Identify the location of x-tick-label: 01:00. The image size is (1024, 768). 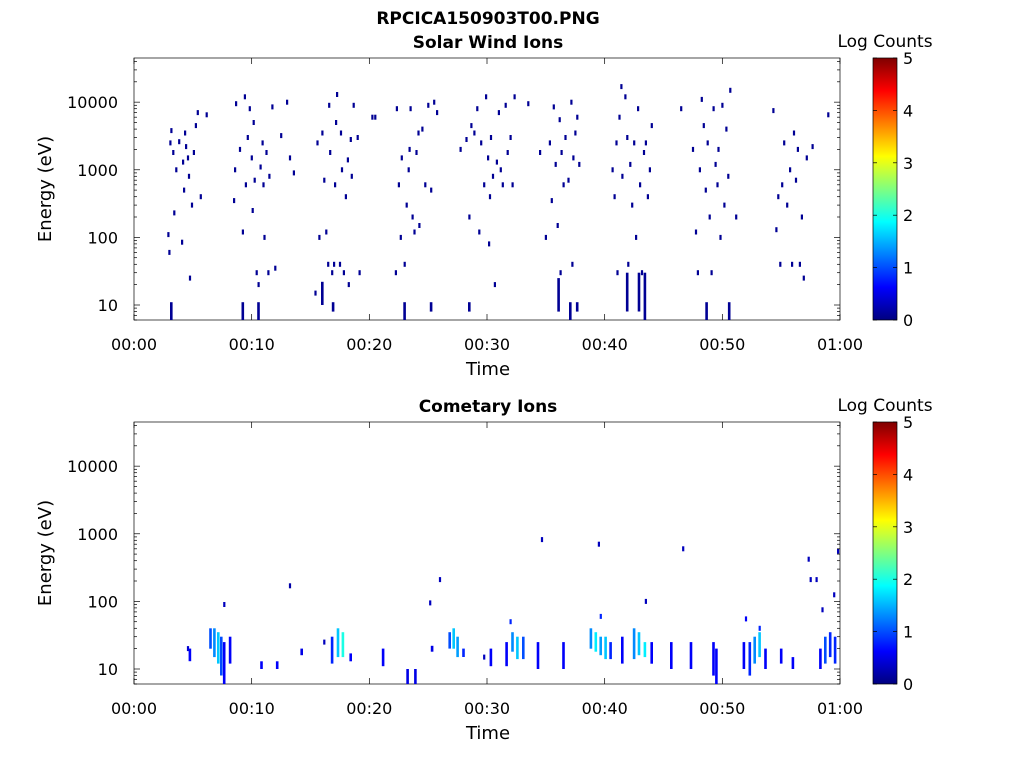
(840, 344).